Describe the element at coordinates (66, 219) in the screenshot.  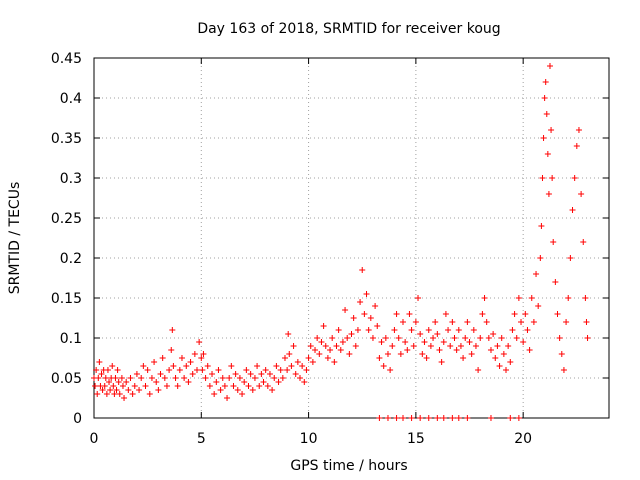
I see `y-tick-label: 0.25` at that location.